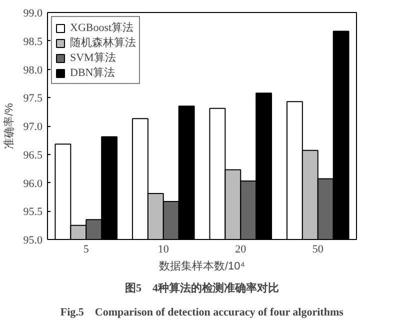  Describe the element at coordinates (93, 58) in the screenshot. I see `legend-label: SVM算法` at that location.